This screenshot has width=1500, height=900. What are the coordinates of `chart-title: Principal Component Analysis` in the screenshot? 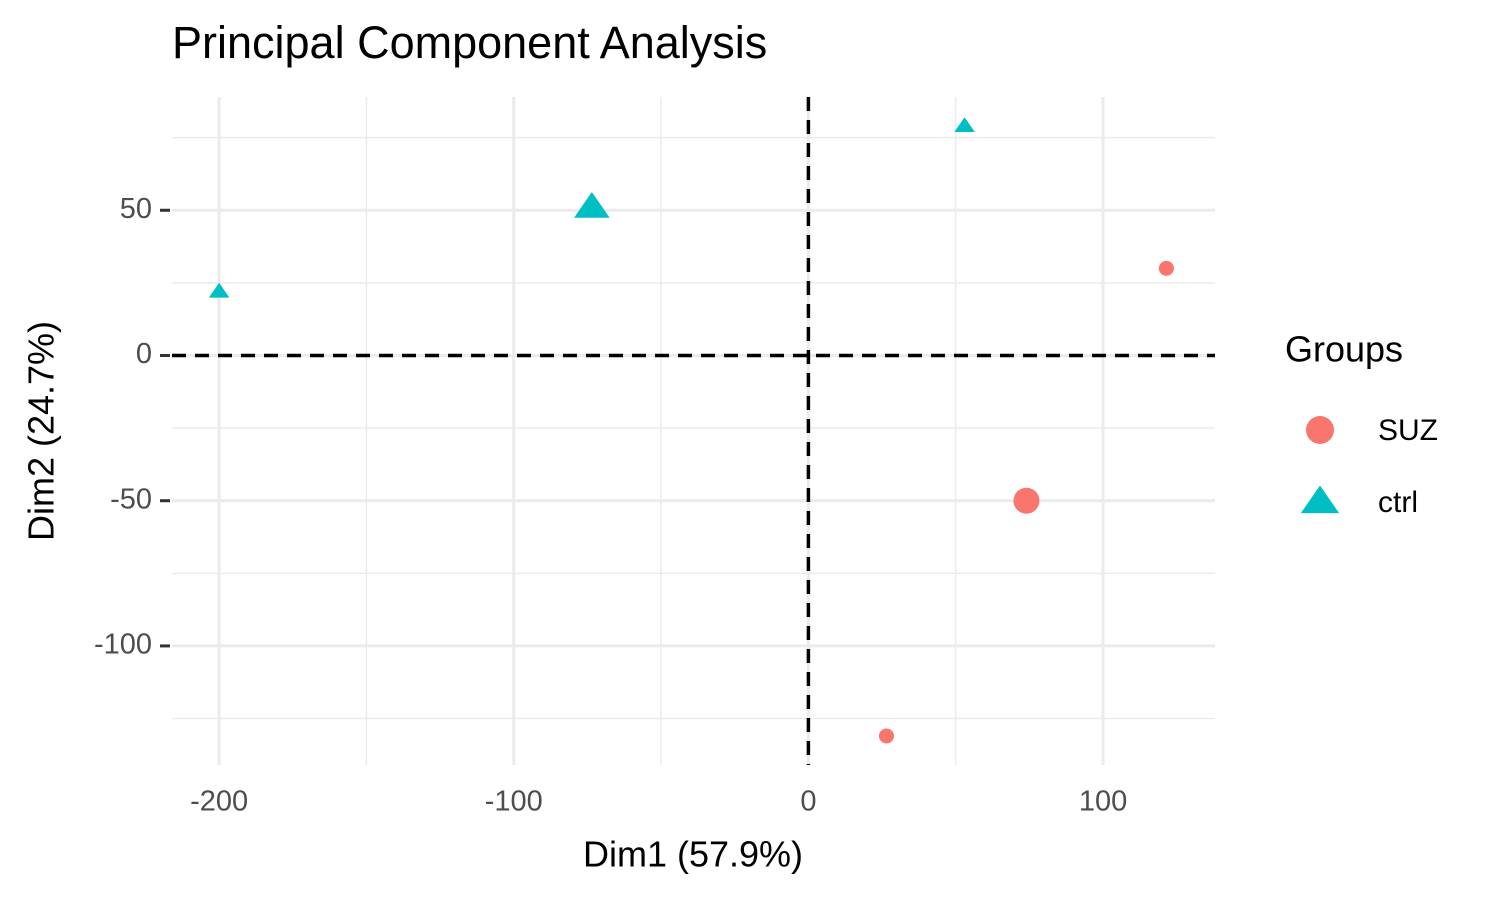 It's located at (469, 42).